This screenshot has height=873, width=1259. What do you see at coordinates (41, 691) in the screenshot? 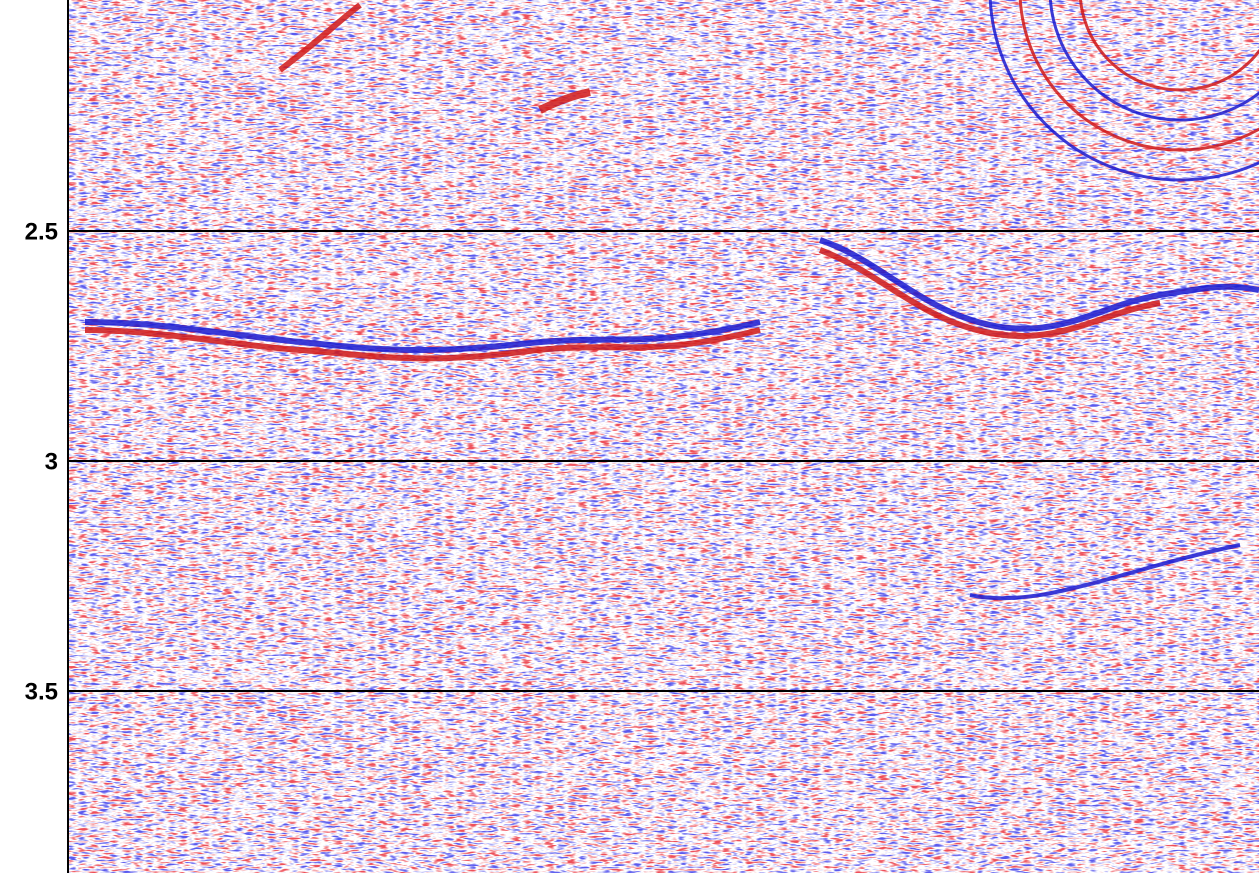
I see `y-tick-label: 3.5` at bounding box center [41, 691].